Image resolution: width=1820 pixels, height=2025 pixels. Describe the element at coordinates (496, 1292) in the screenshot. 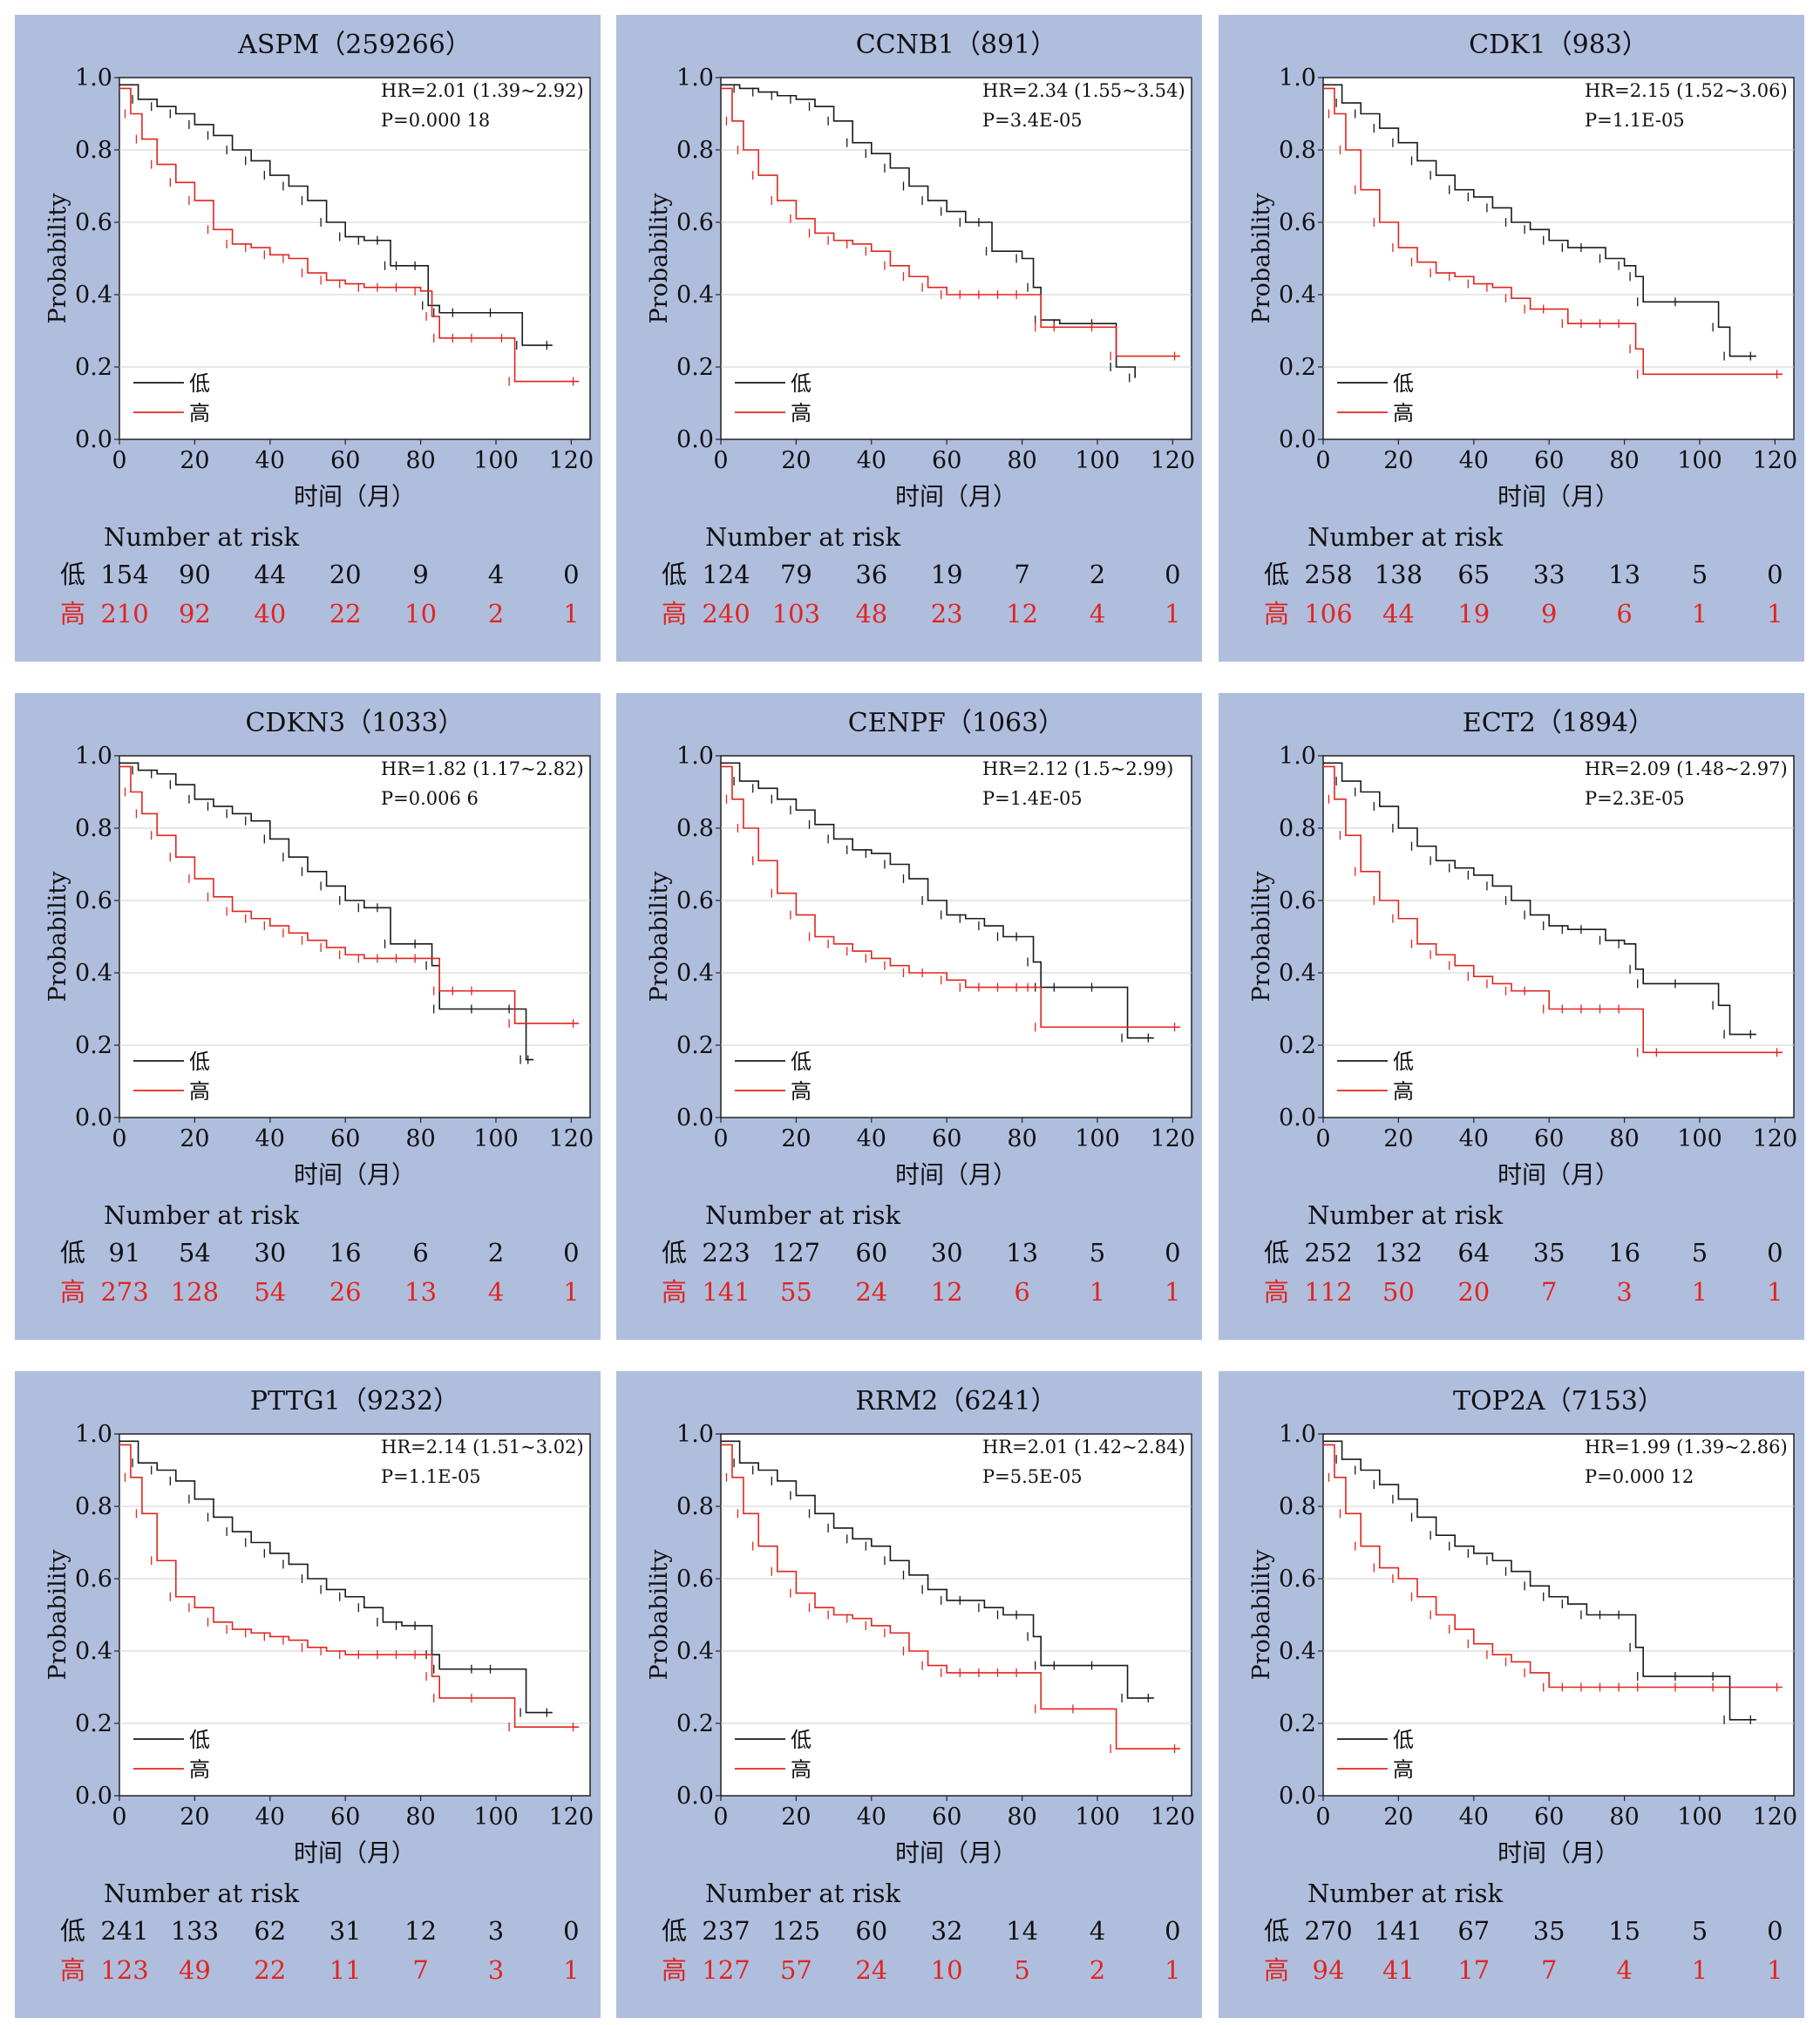

I see `risk-count-high: 4` at that location.